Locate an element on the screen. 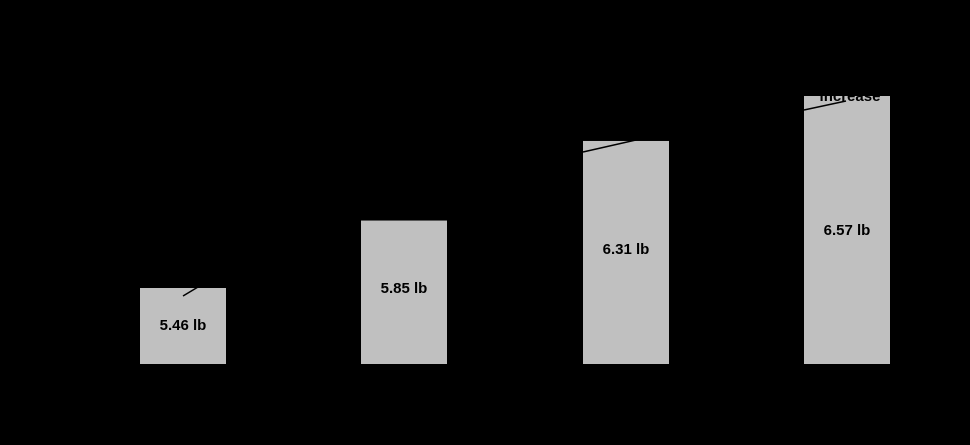 The image size is (970, 445). bar-value-label-4: 6.57 lb is located at coordinates (847, 230).